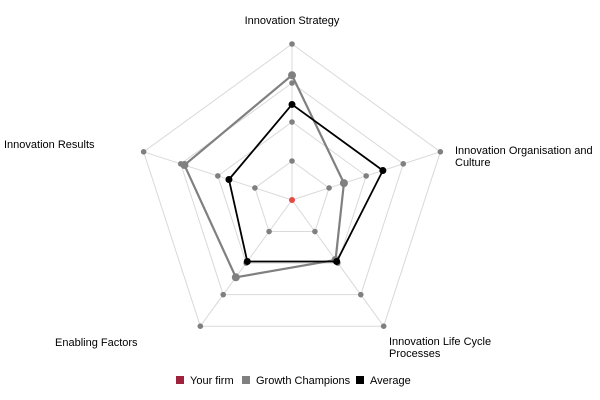 The image size is (600, 400). What do you see at coordinates (303, 381) in the screenshot?
I see `legend-label-growth-champions: Growth Champions` at bounding box center [303, 381].